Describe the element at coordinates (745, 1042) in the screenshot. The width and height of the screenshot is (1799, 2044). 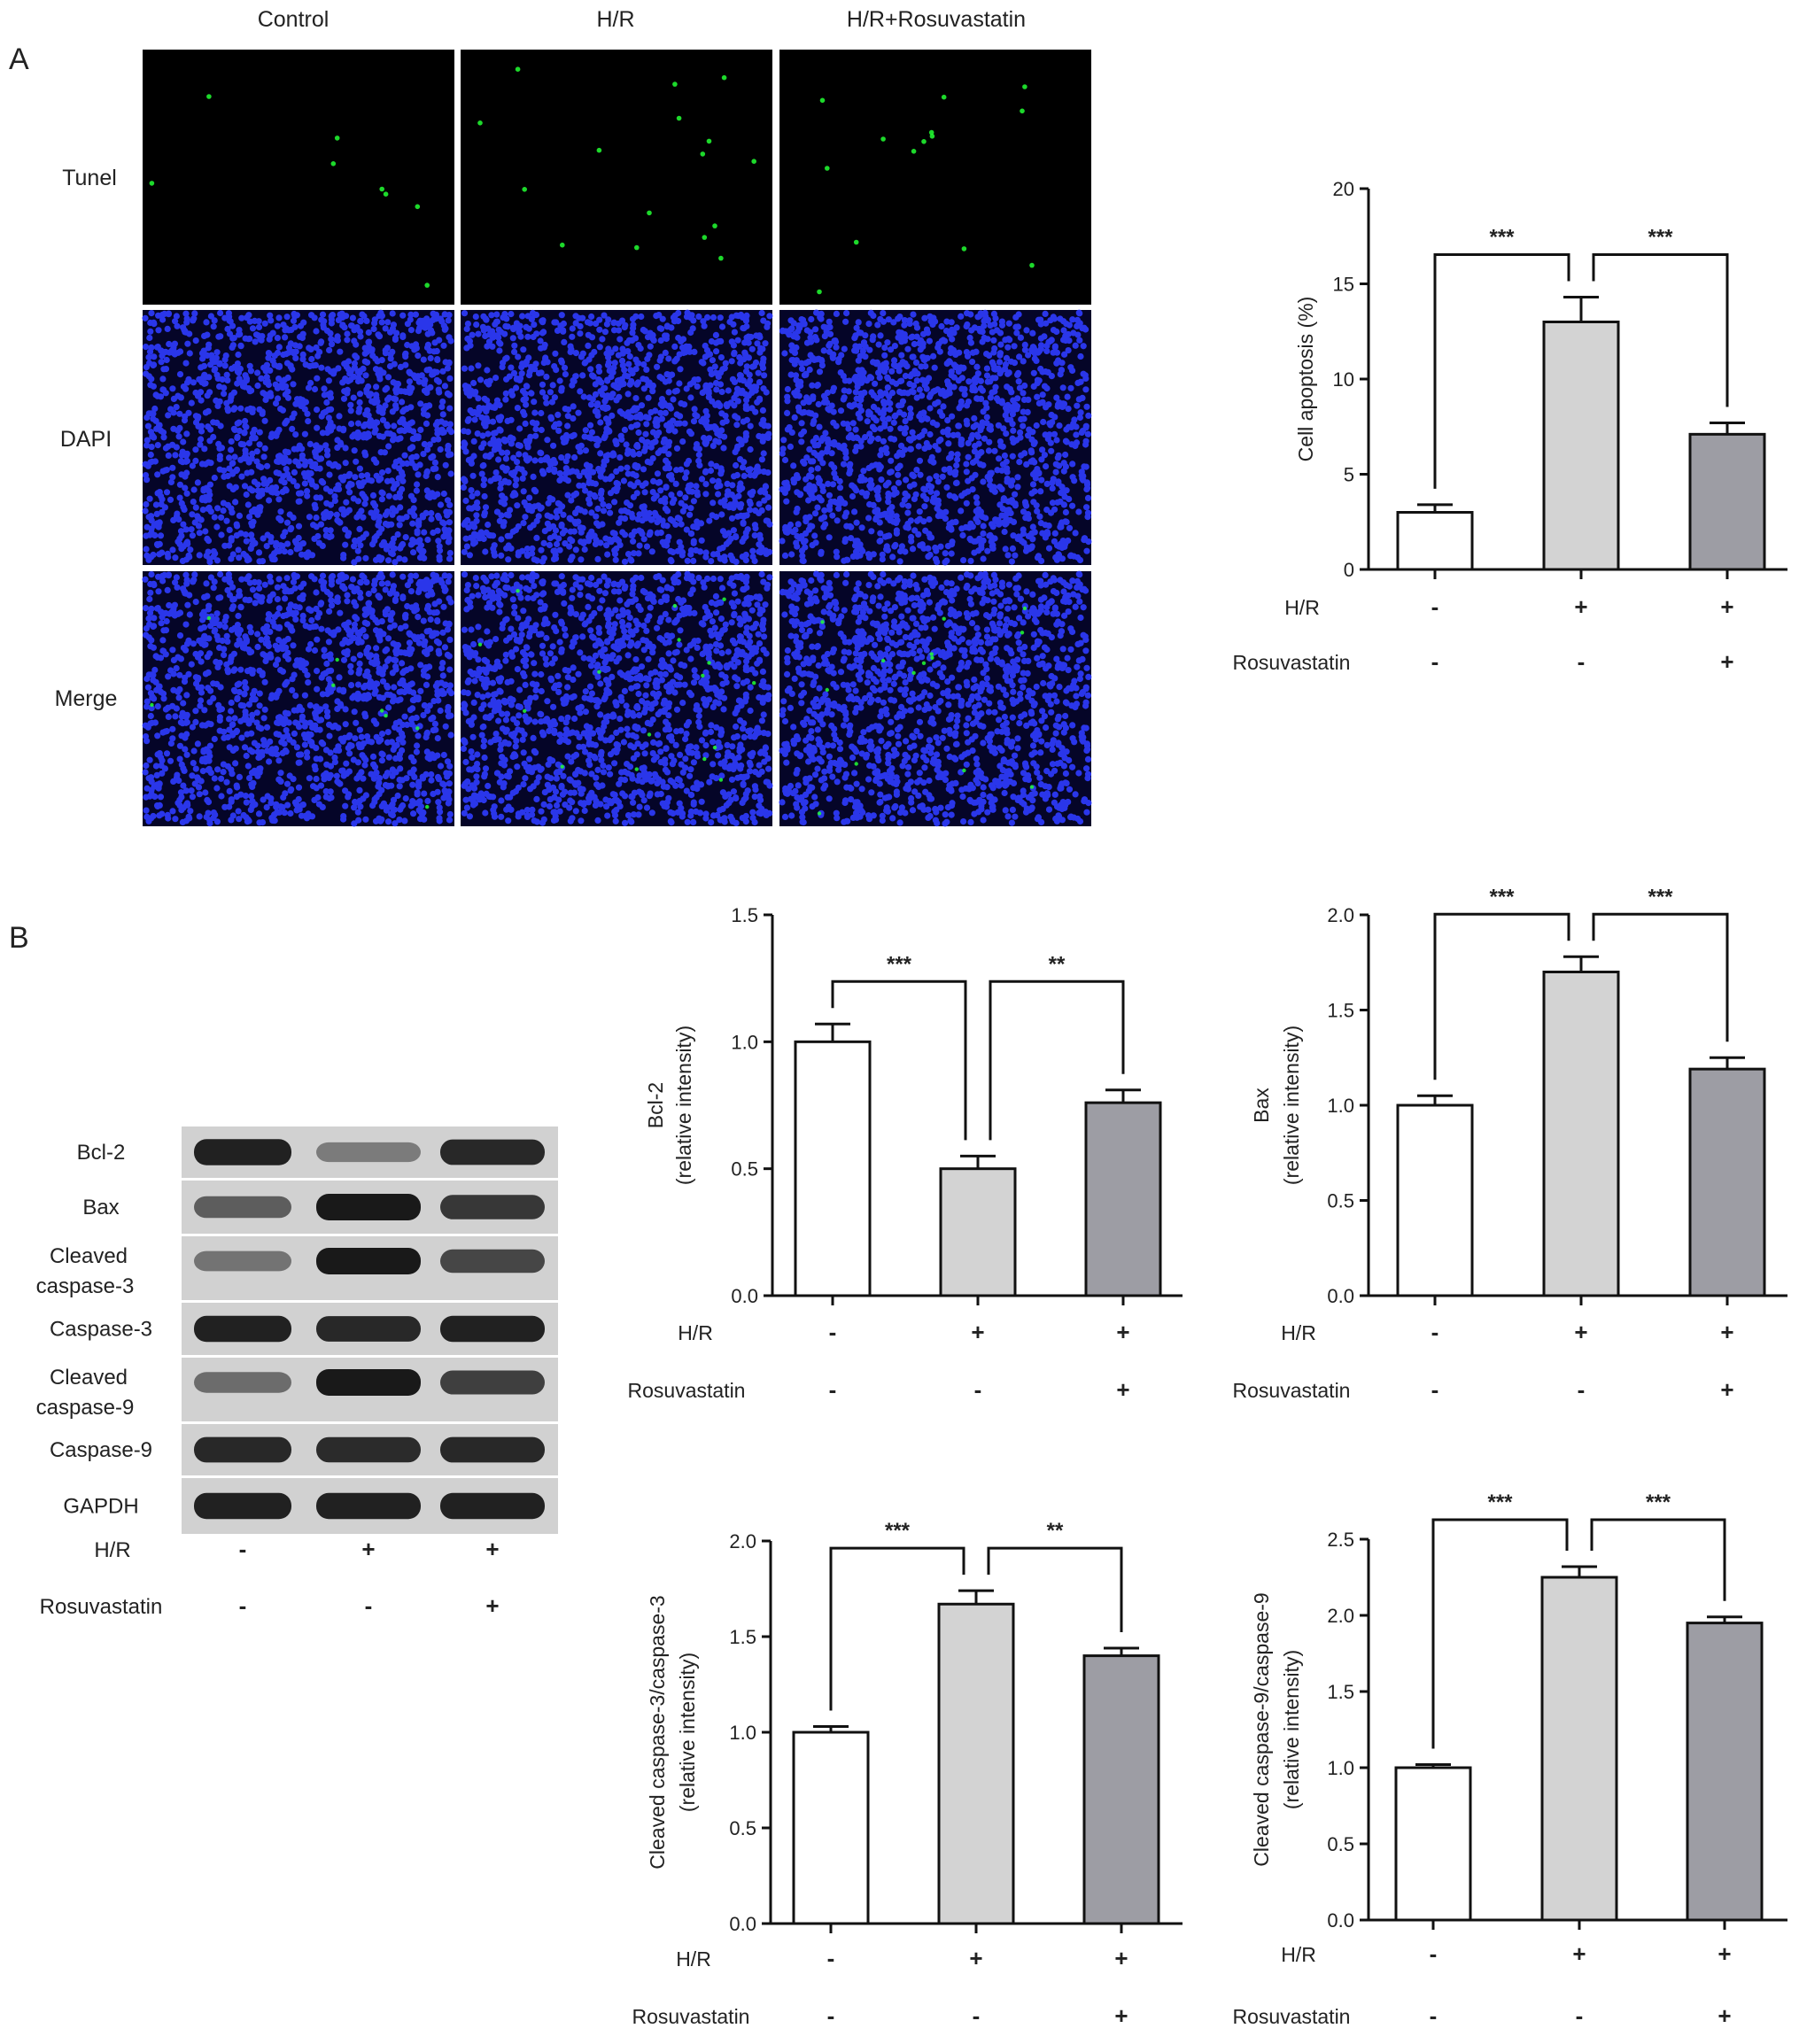
I see `y-tick-label: 1.0` at that location.